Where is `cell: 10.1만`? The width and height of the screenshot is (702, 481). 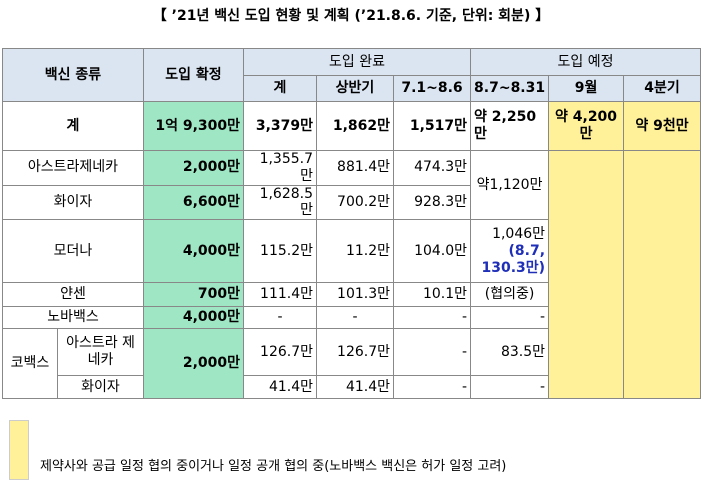
cell: 10.1만 is located at coordinates (432, 295).